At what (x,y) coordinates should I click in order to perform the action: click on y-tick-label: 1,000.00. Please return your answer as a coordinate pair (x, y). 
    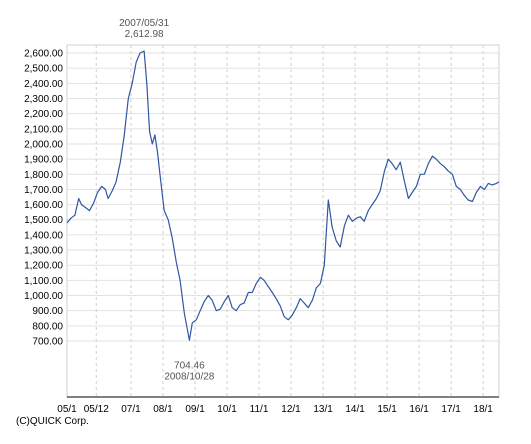
    Looking at the image, I should click on (43, 296).